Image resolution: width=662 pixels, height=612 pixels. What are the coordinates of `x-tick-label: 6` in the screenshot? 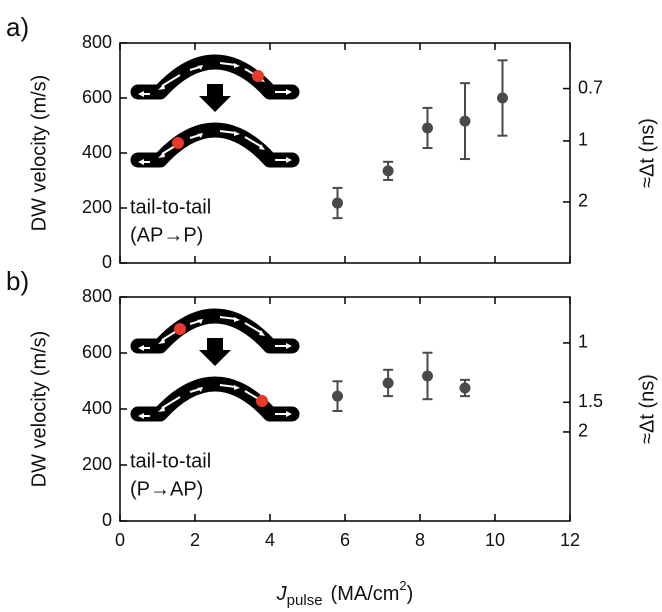 It's located at (345, 540).